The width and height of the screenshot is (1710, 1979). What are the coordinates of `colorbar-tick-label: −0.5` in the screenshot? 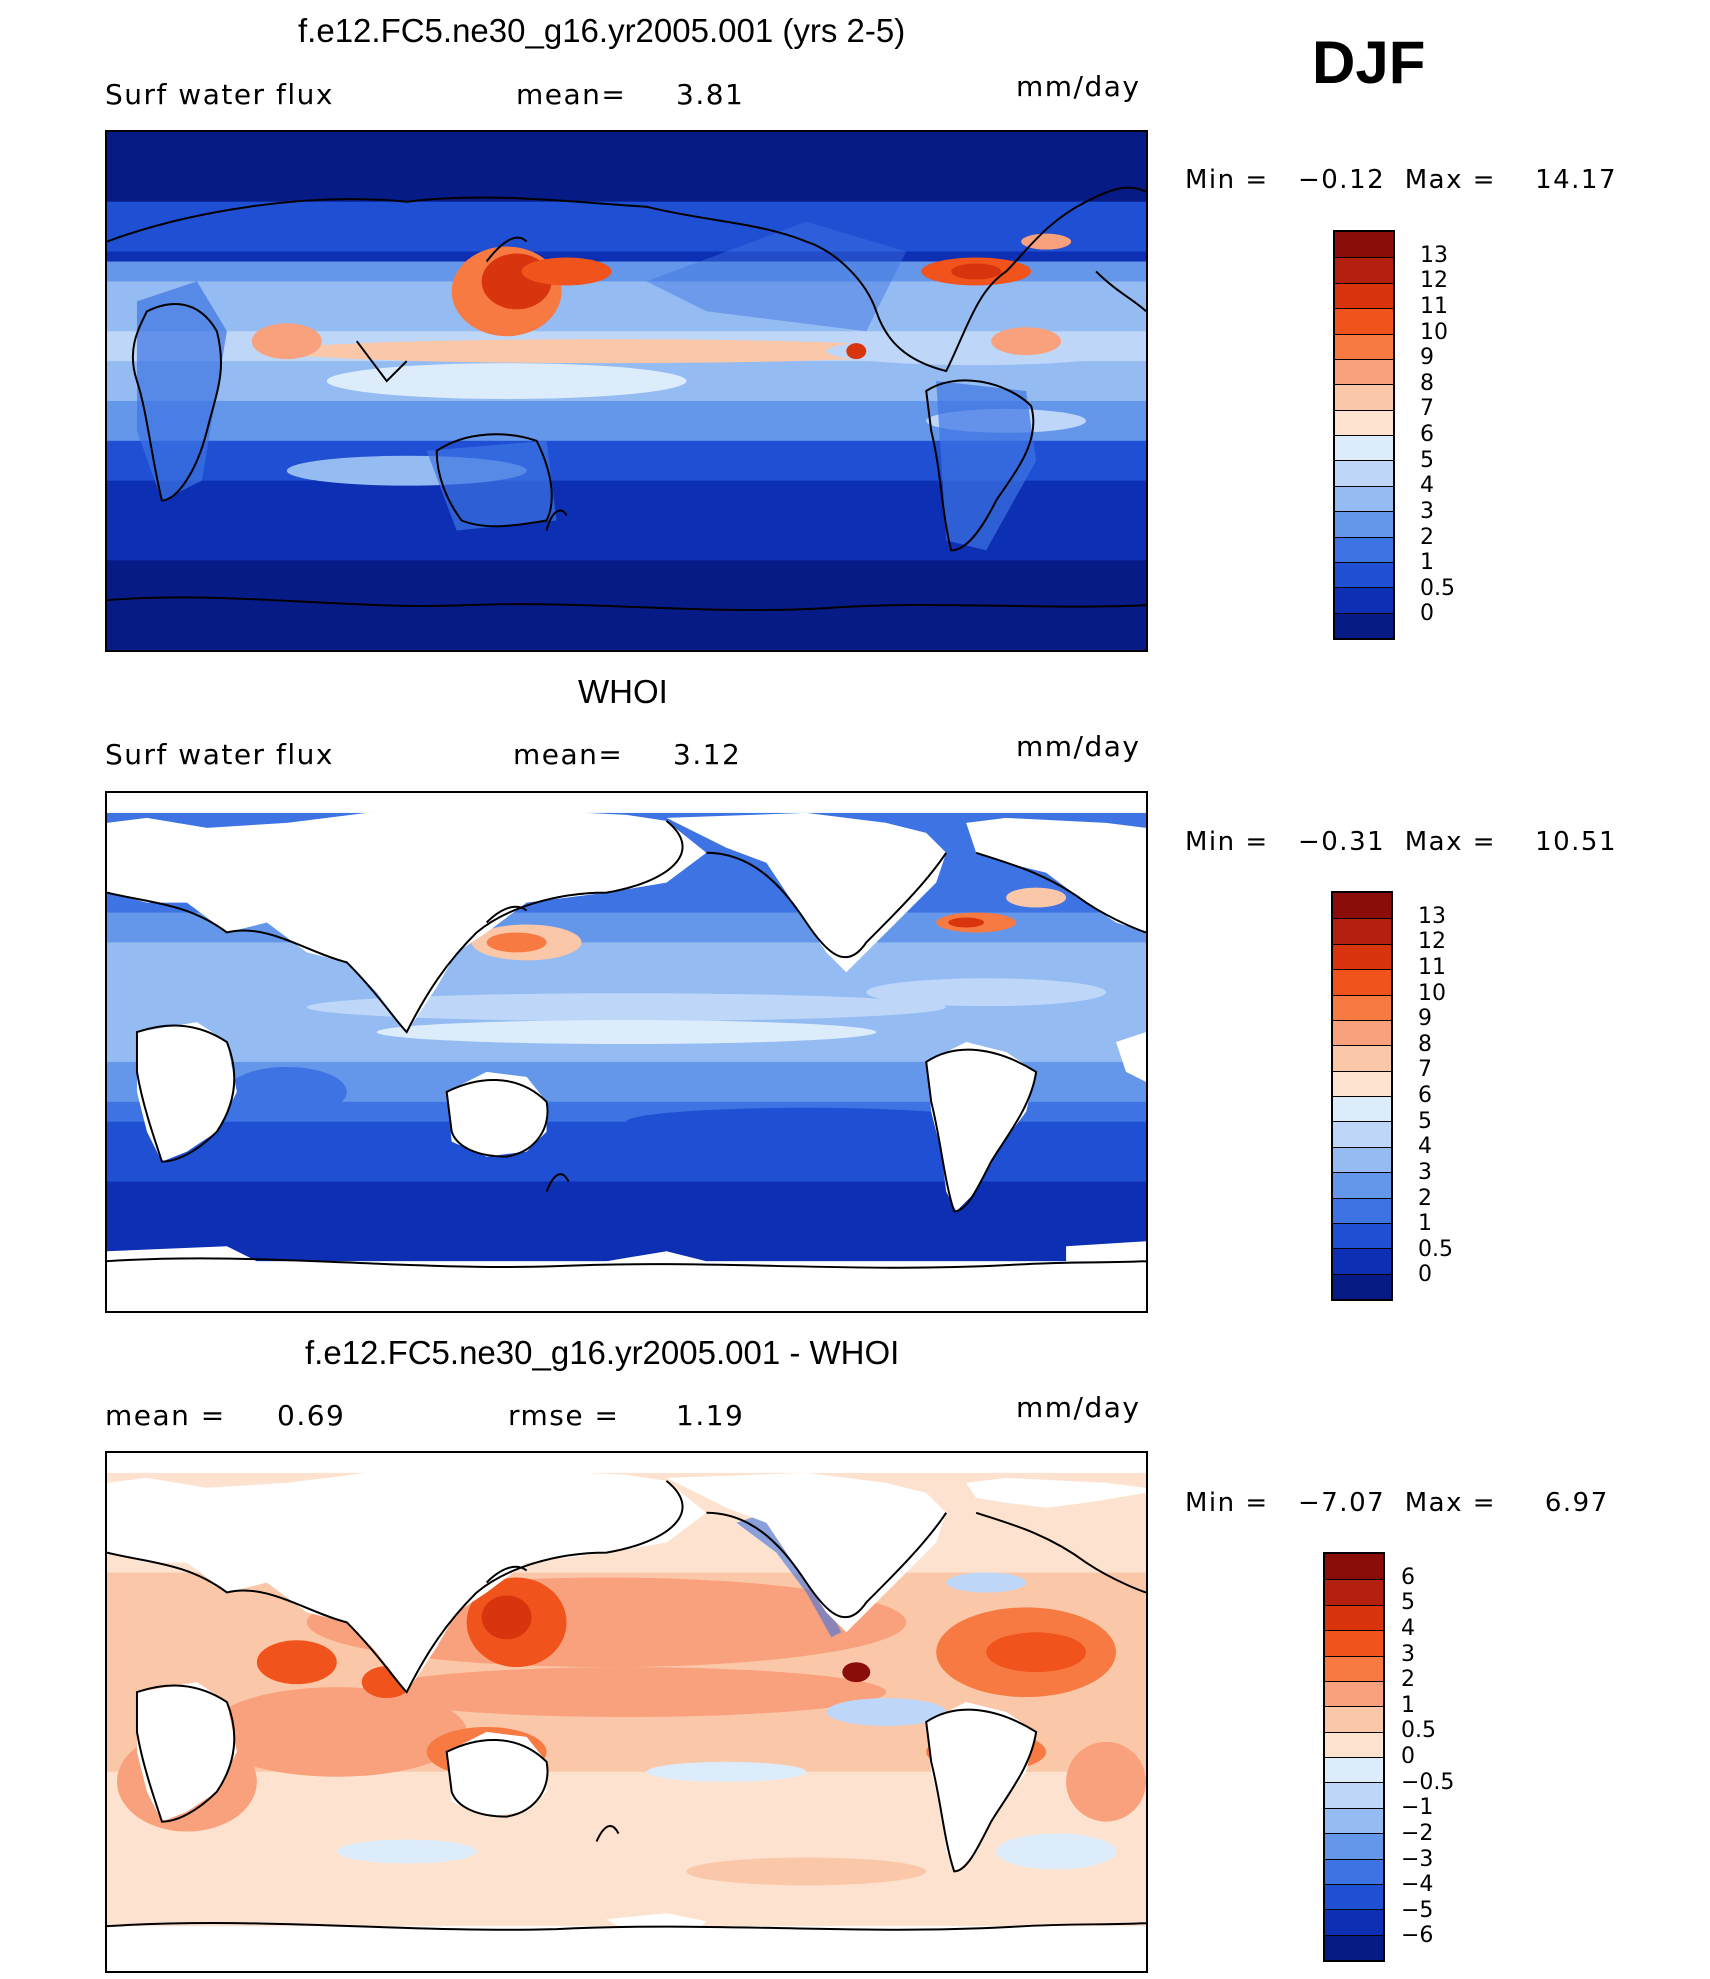 It's located at (1428, 1782).